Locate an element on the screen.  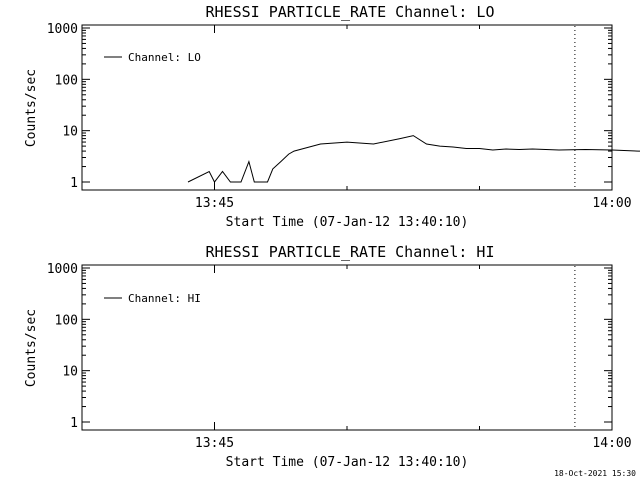
y-axis-label-hi: Counts/sec is located at coordinates (31, 348).